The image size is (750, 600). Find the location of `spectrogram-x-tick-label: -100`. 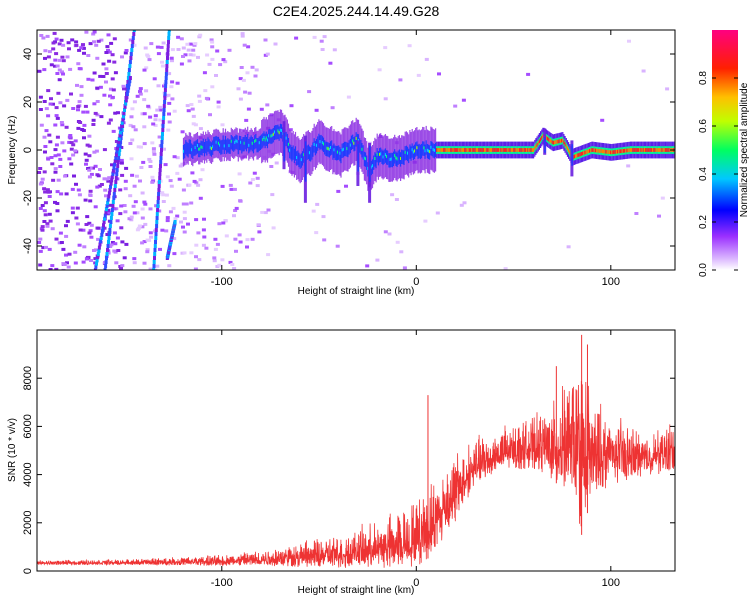

spectrogram-x-tick-label: -100 is located at coordinates (222, 282).